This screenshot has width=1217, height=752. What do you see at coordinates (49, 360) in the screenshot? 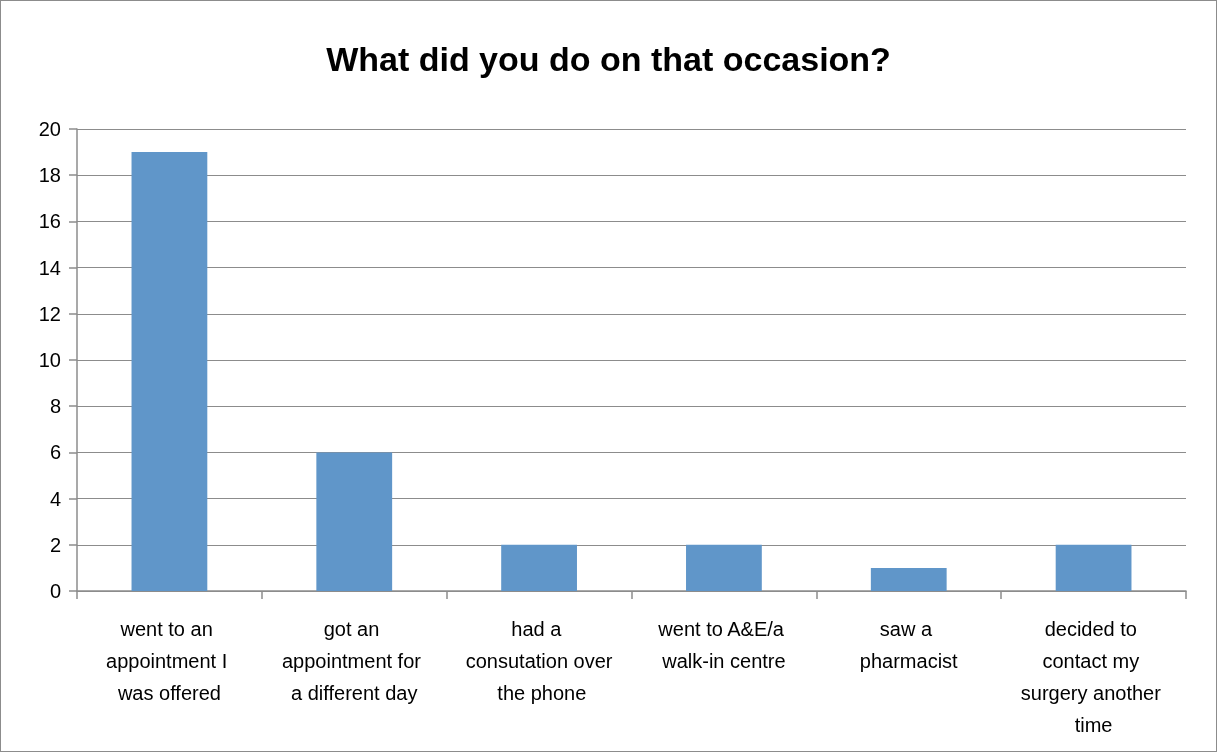
I see `y-tick-label: 10` at bounding box center [49, 360].